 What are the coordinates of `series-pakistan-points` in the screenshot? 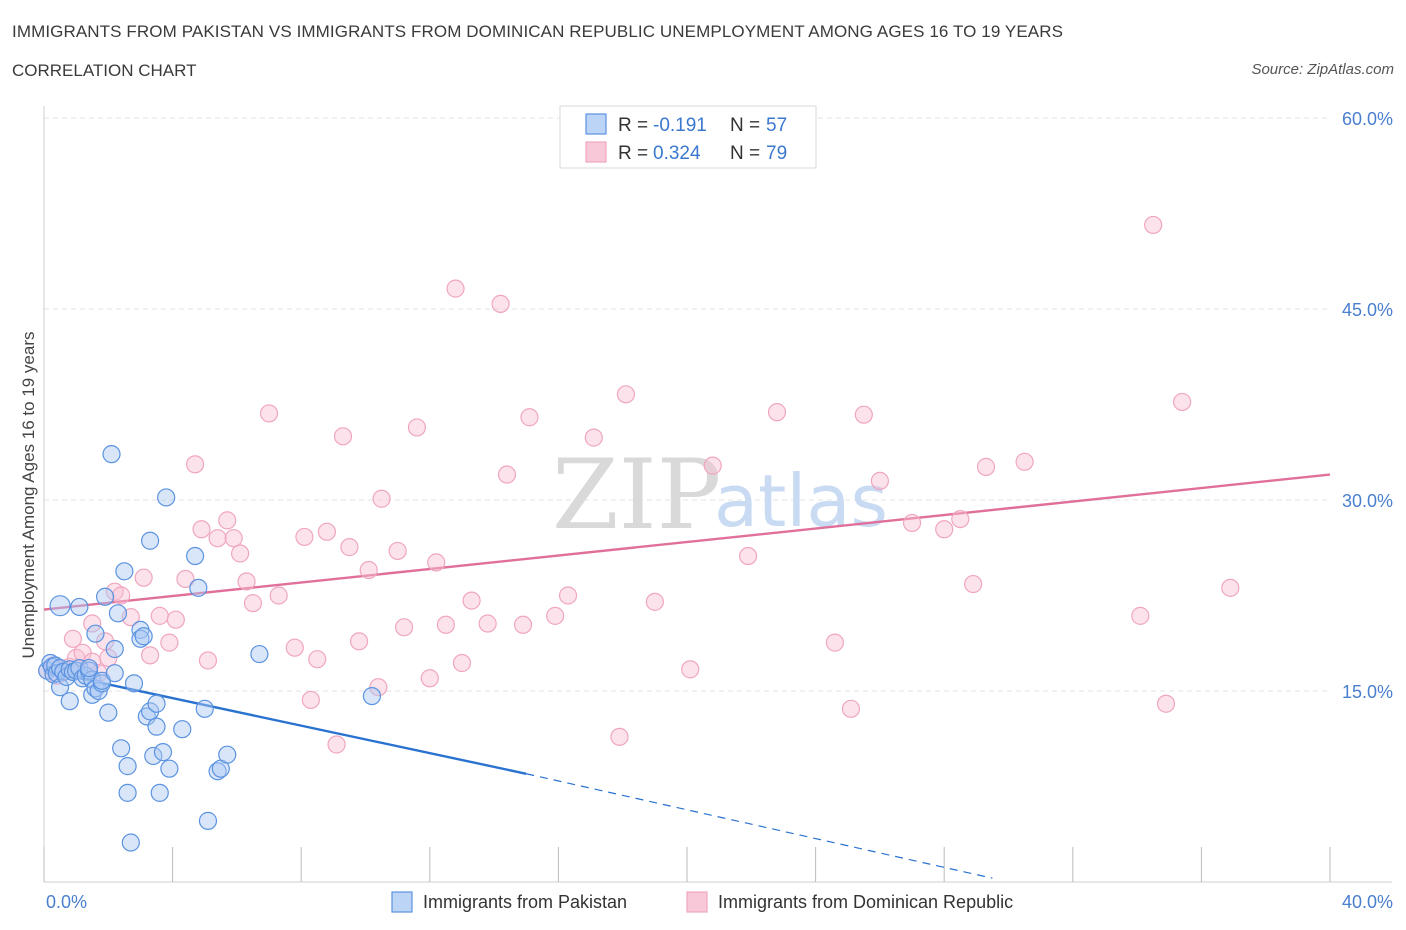 It's located at (210, 648).